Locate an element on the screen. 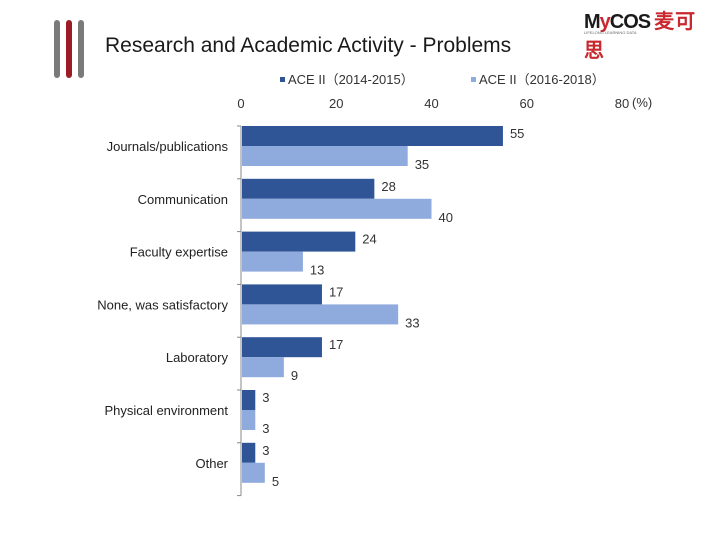 The height and width of the screenshot is (540, 720). category-label-3: None, was satisfactory is located at coordinates (162, 304).